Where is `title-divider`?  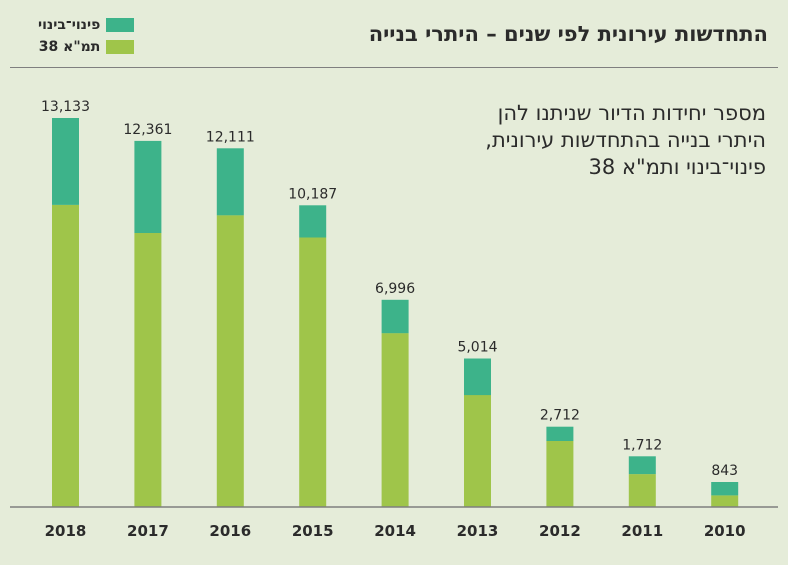 title-divider is located at coordinates (394, 67).